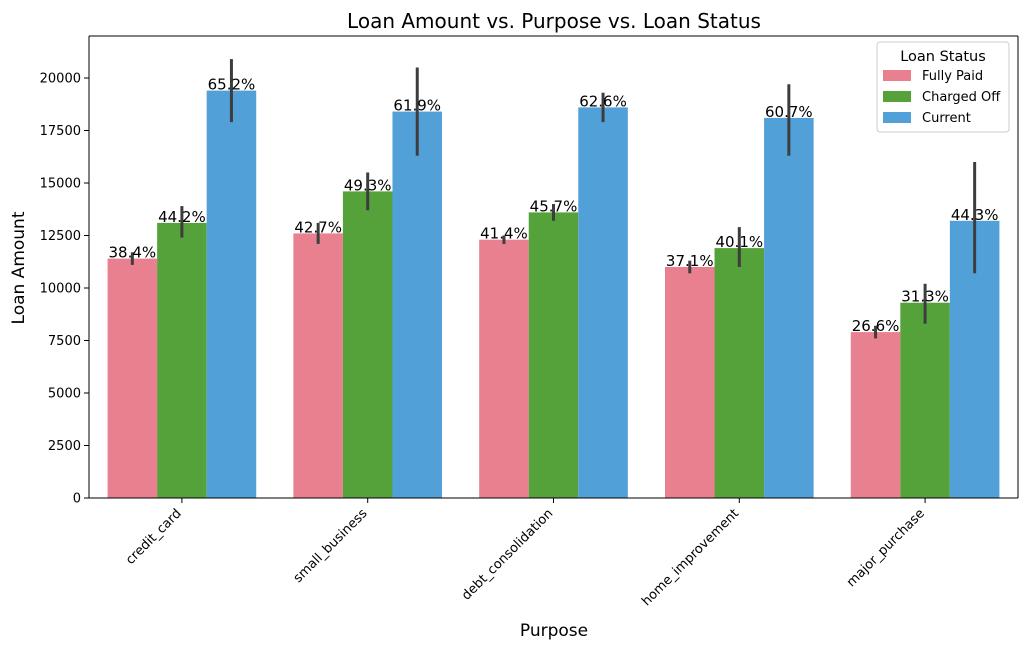 This screenshot has height=651, width=1028. Describe the element at coordinates (133, 253) in the screenshot. I see `bar-value-label: 38.4%` at that location.